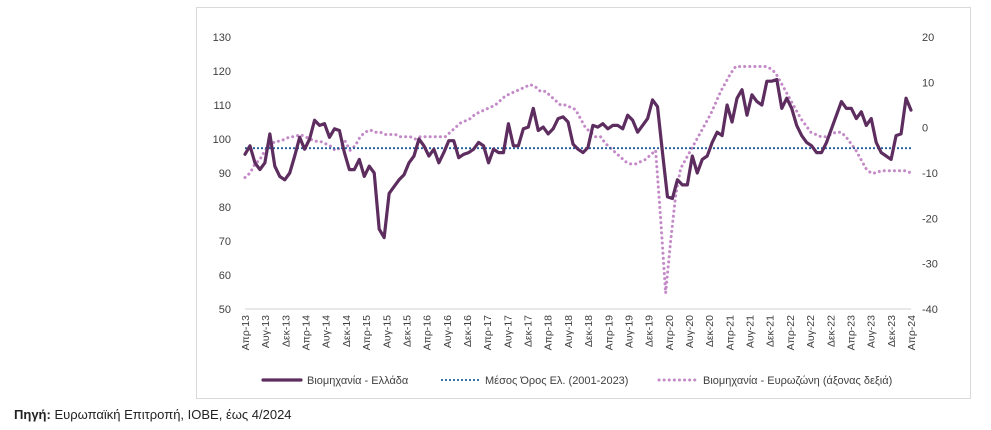 This screenshot has height=430, width=991. What do you see at coordinates (930, 310) in the screenshot?
I see `y-right-tick-label: -40` at bounding box center [930, 310].